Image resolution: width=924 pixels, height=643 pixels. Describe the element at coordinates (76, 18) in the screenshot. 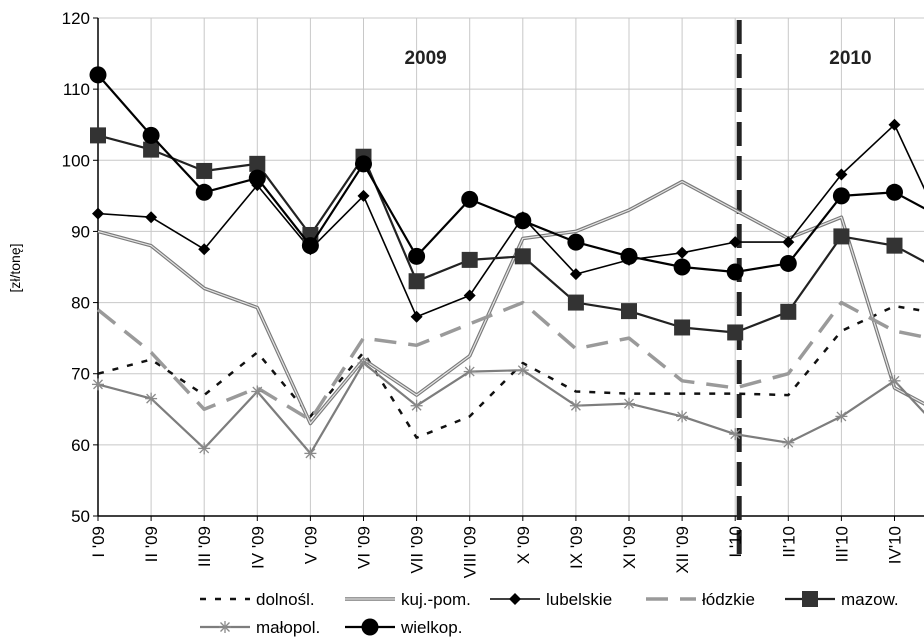

I see `y-tick-label: 120` at that location.